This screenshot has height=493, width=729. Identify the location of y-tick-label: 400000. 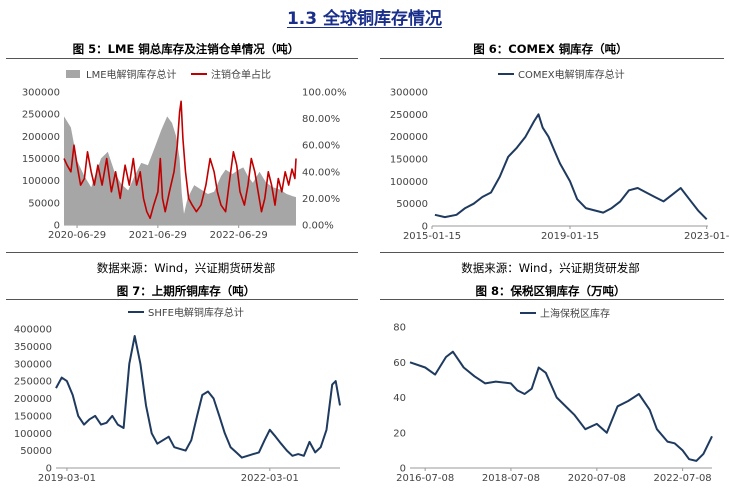
(33, 330).